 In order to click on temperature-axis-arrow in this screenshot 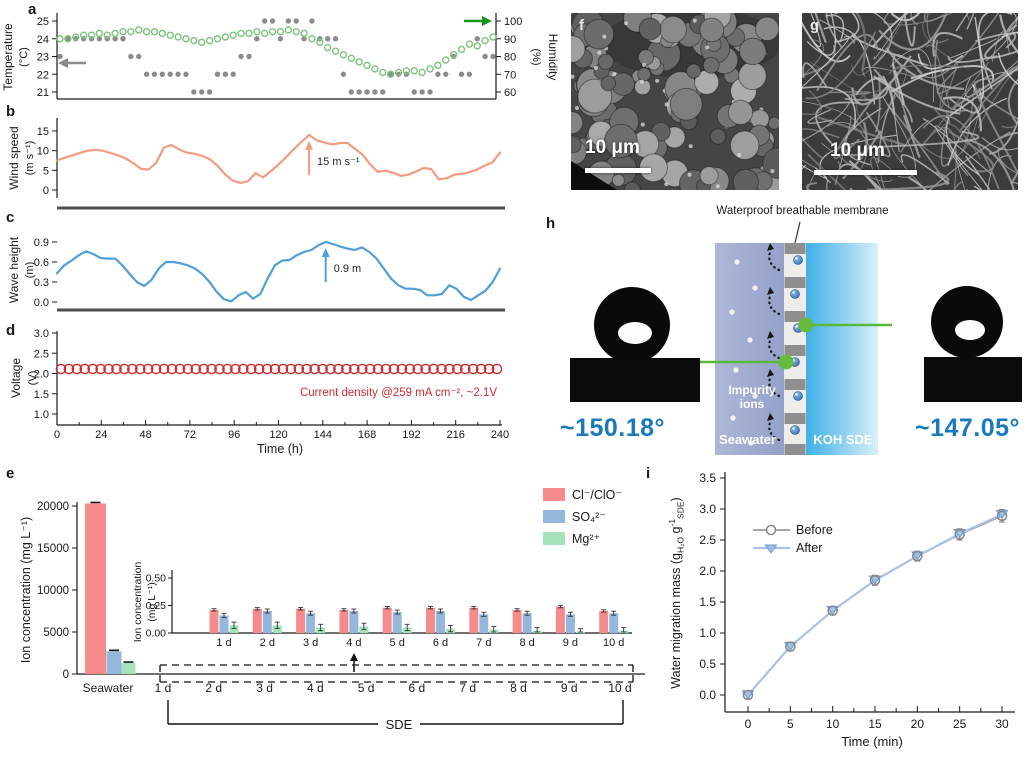, I will do `click(72, 63)`.